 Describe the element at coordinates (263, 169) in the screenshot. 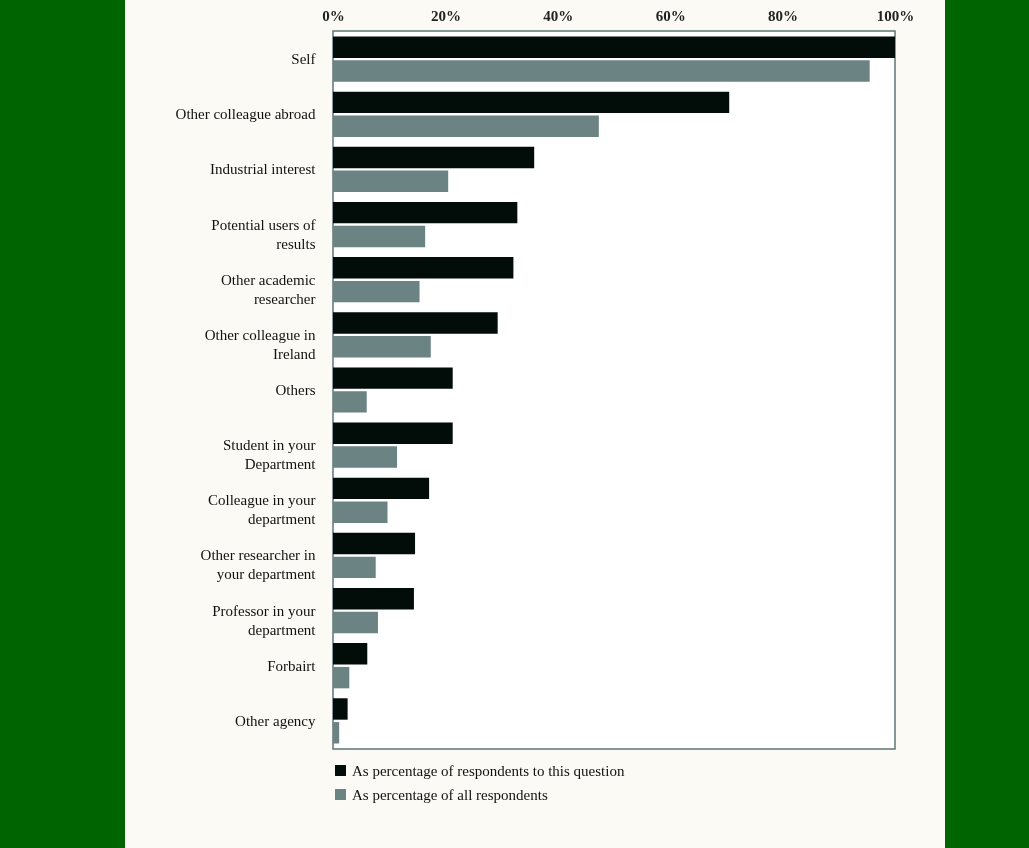

I see `y-tick-label: Industrial interest` at that location.